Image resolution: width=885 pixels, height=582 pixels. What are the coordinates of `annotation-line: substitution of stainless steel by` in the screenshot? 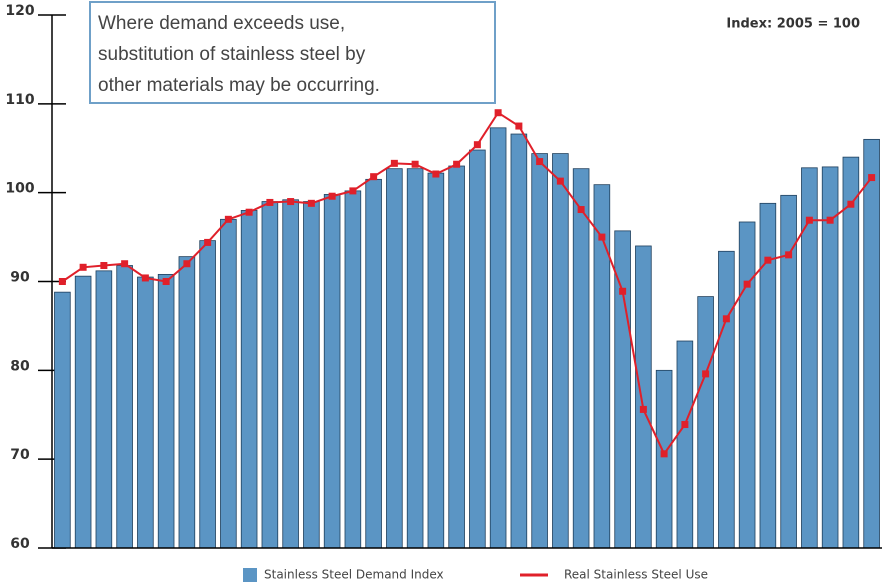 It's located at (232, 54).